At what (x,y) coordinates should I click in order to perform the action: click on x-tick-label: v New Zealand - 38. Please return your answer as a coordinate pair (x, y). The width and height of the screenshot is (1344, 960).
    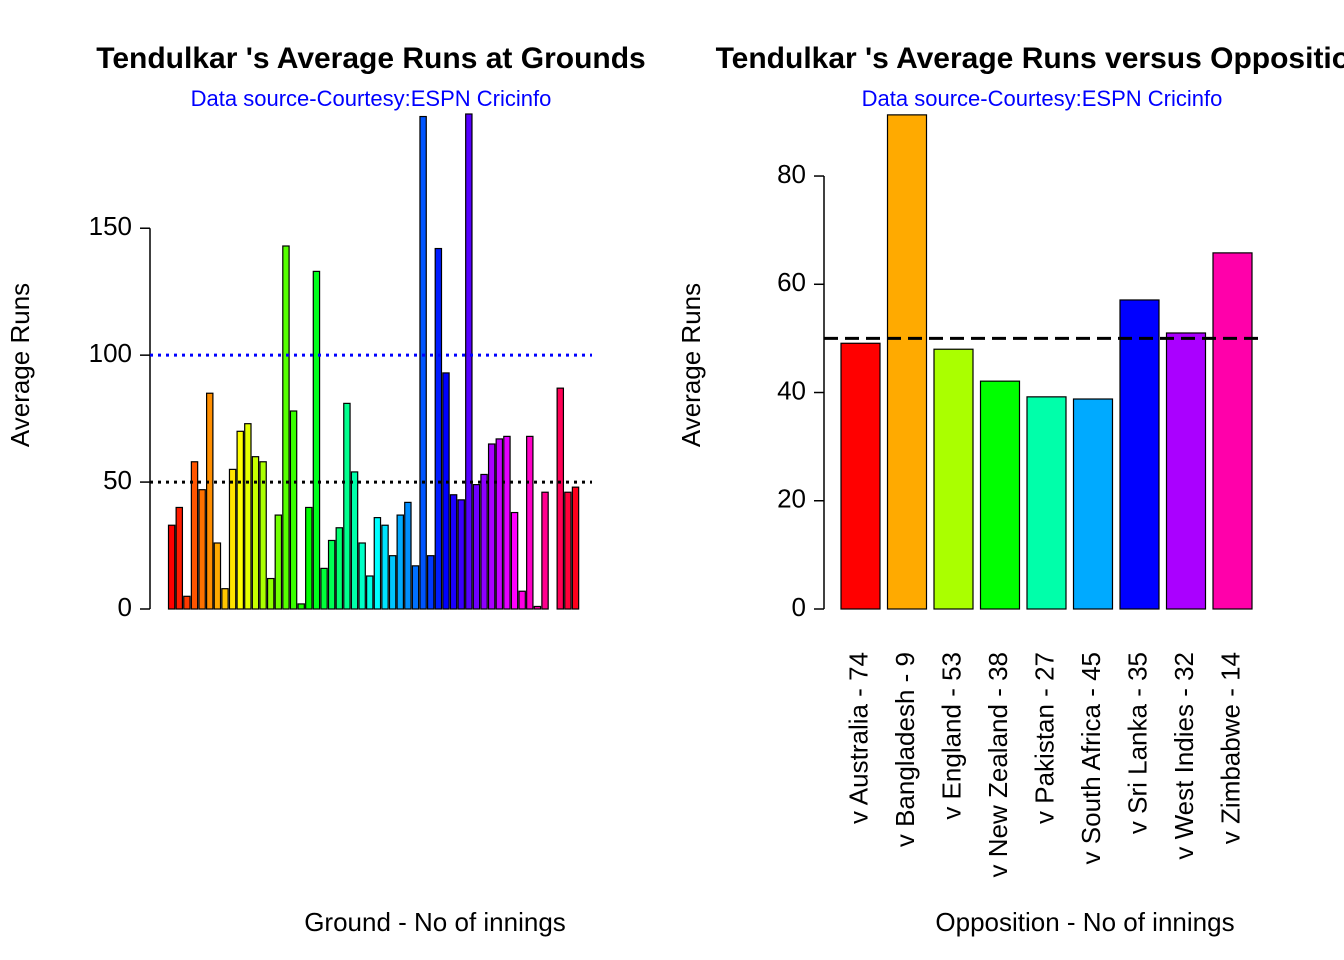
    Looking at the image, I should click on (998, 764).